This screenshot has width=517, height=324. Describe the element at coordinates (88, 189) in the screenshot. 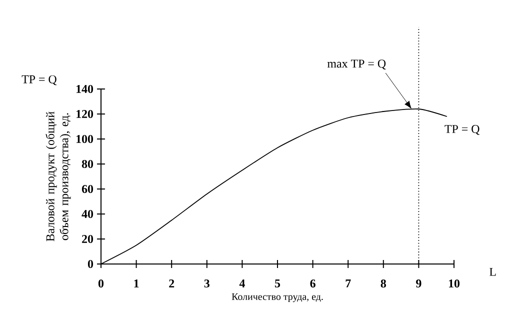

I see `y-tick-label: 60` at that location.